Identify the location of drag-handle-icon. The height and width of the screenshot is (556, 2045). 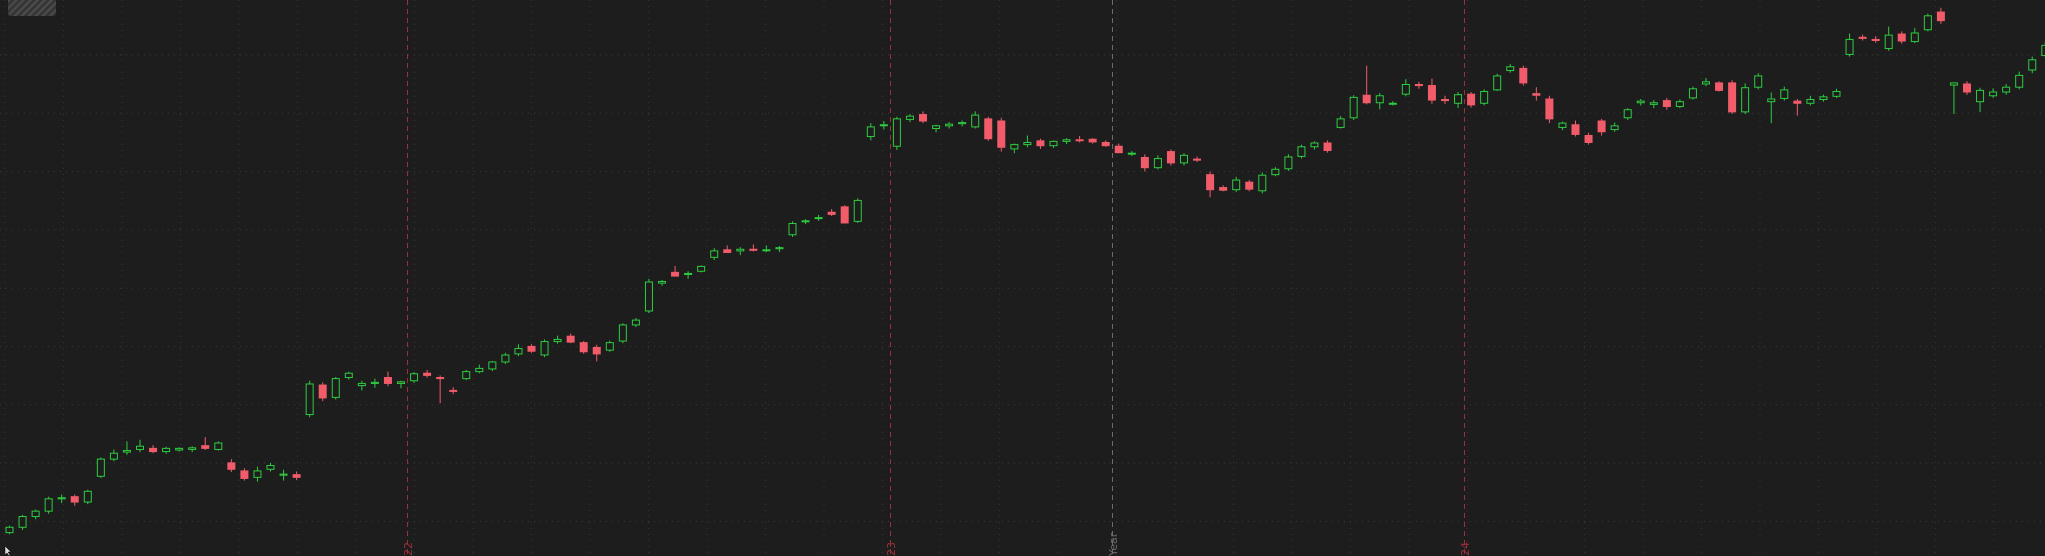
(32, 8).